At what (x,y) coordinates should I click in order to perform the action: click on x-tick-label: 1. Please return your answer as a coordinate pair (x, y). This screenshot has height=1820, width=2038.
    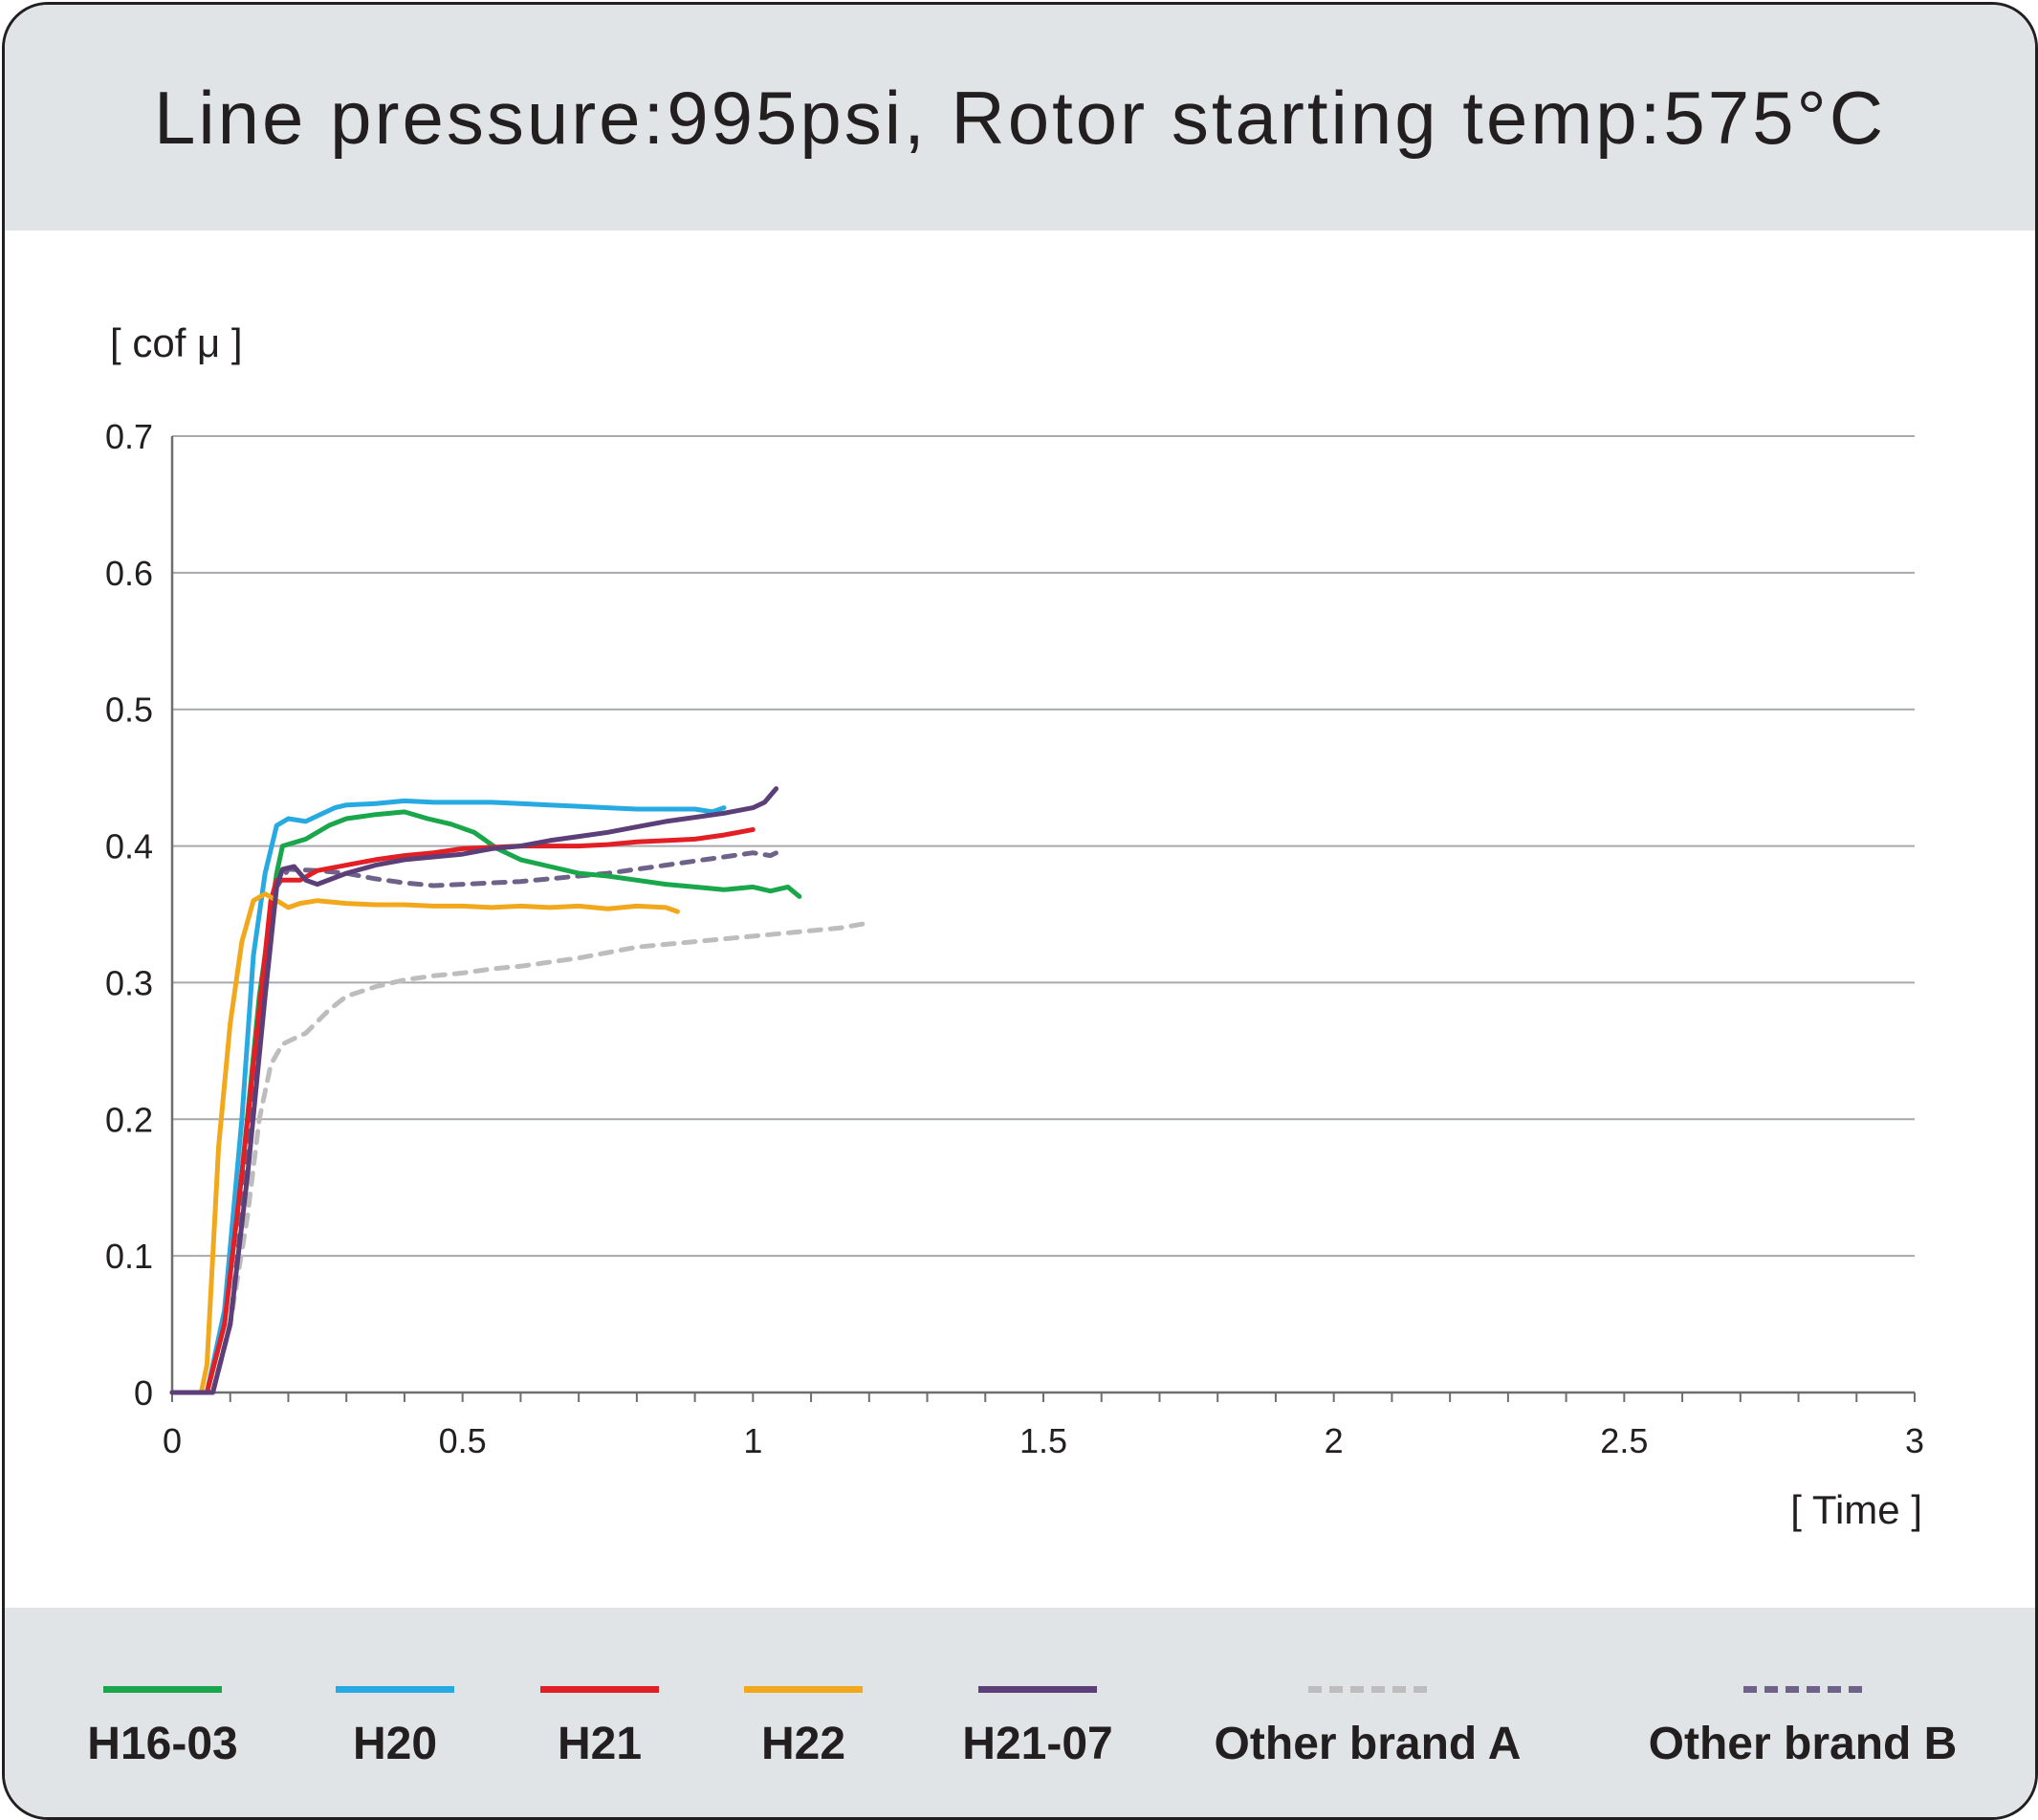
    Looking at the image, I should click on (752, 1441).